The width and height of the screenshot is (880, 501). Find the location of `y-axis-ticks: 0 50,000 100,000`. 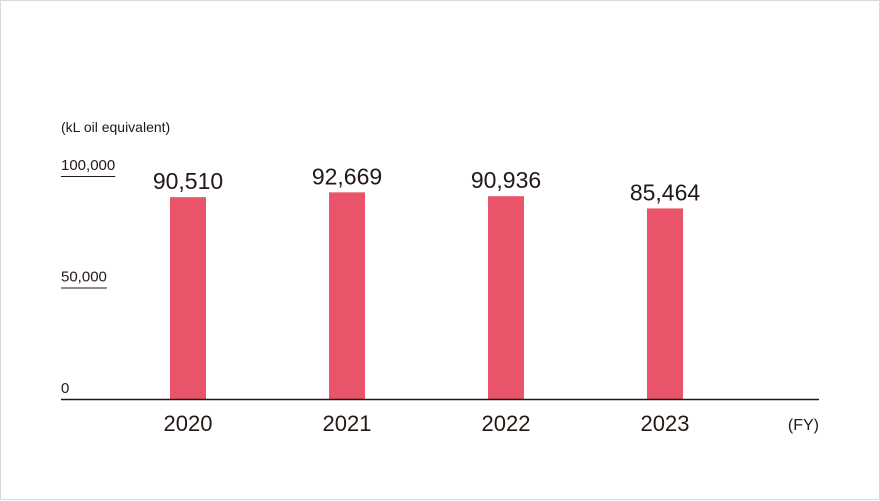

y-axis-ticks: 0 50,000 100,000 is located at coordinates (88, 277).